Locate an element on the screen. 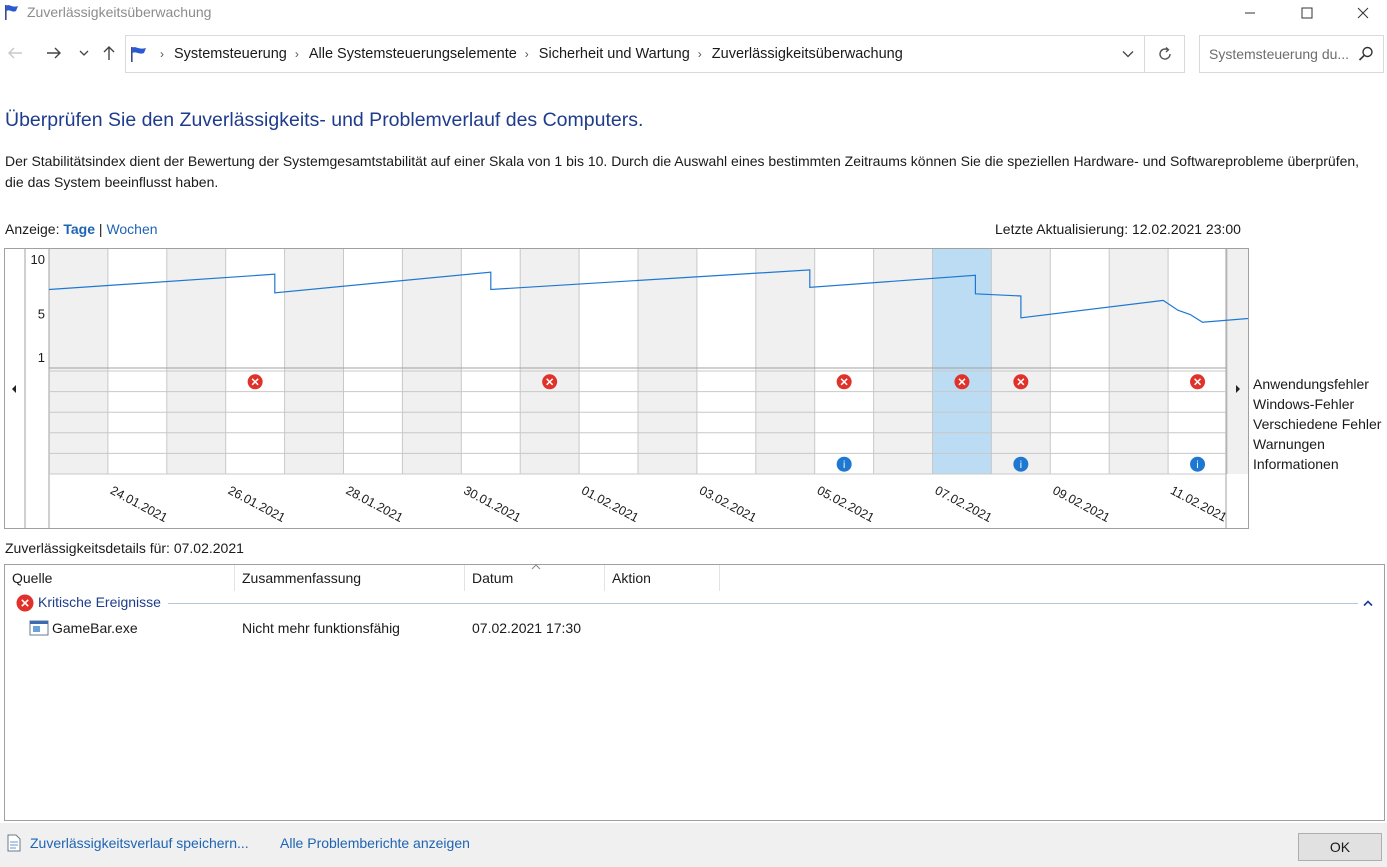 The image size is (1387, 867). x-tick-label: 07.02.2021 is located at coordinates (964, 504).